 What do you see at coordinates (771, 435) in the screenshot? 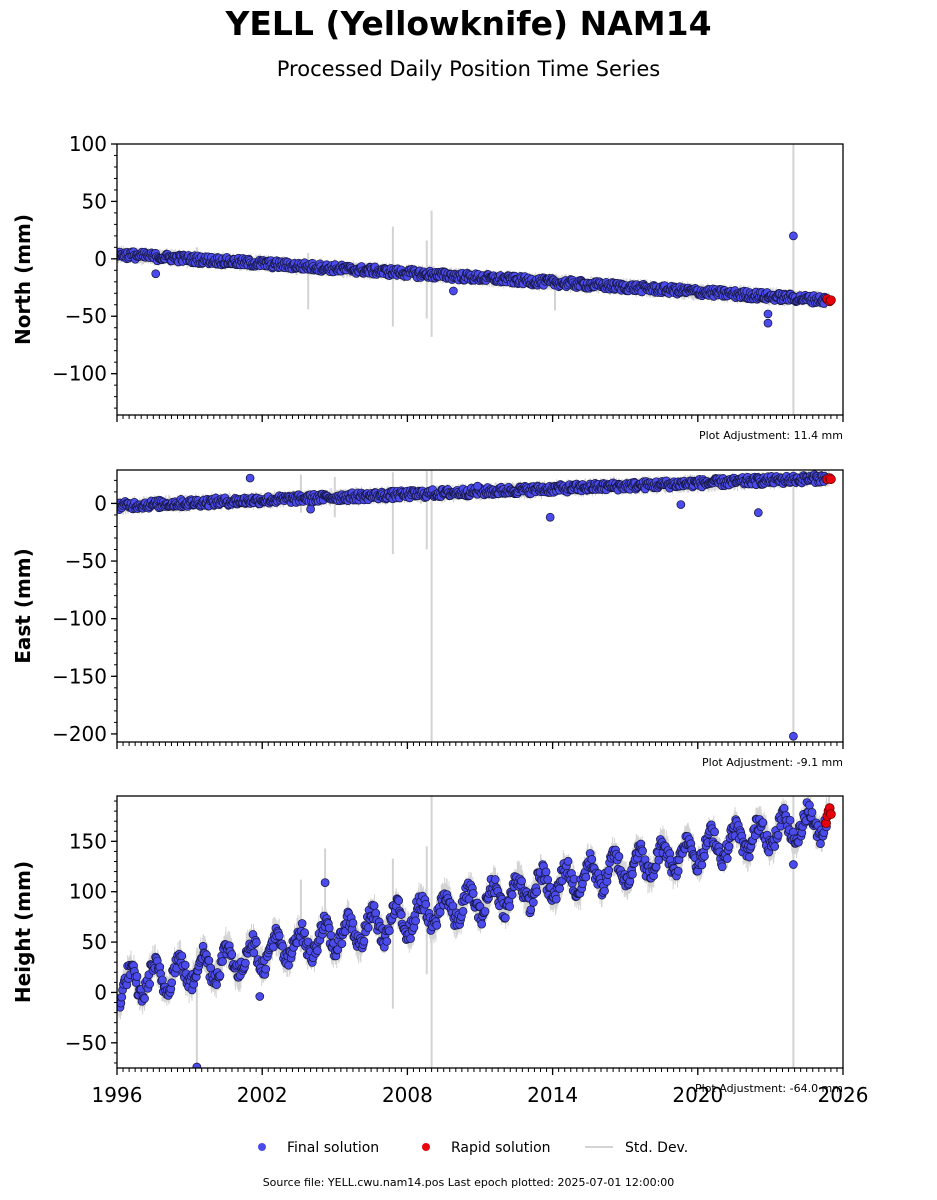
I see `plot-adjustment: Plot Adjustment: 11.4 mm` at bounding box center [771, 435].